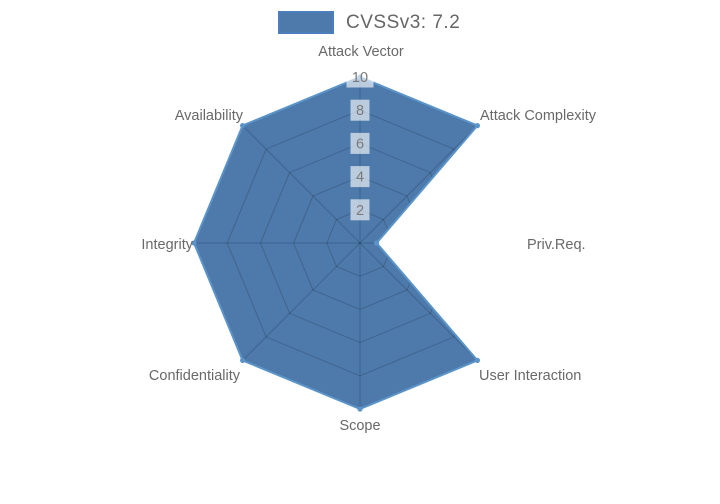 Image resolution: width=720 pixels, height=504 pixels. I want to click on radial-tick-label: 10, so click(360, 78).